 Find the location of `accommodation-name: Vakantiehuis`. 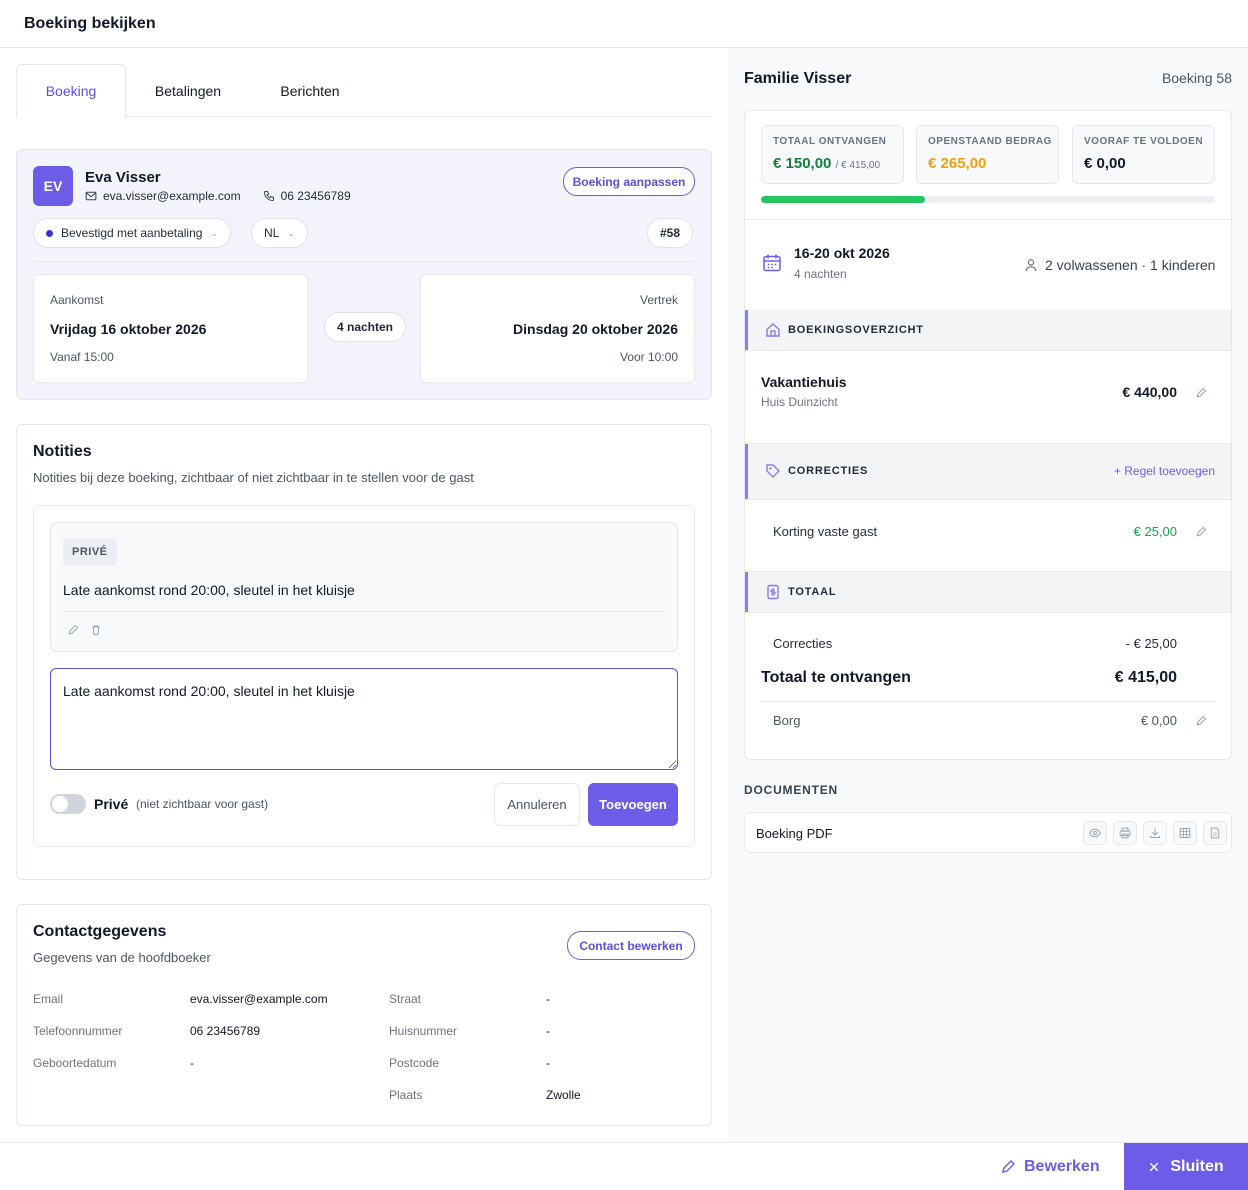

accommodation-name: Vakantiehuis is located at coordinates (804, 382).